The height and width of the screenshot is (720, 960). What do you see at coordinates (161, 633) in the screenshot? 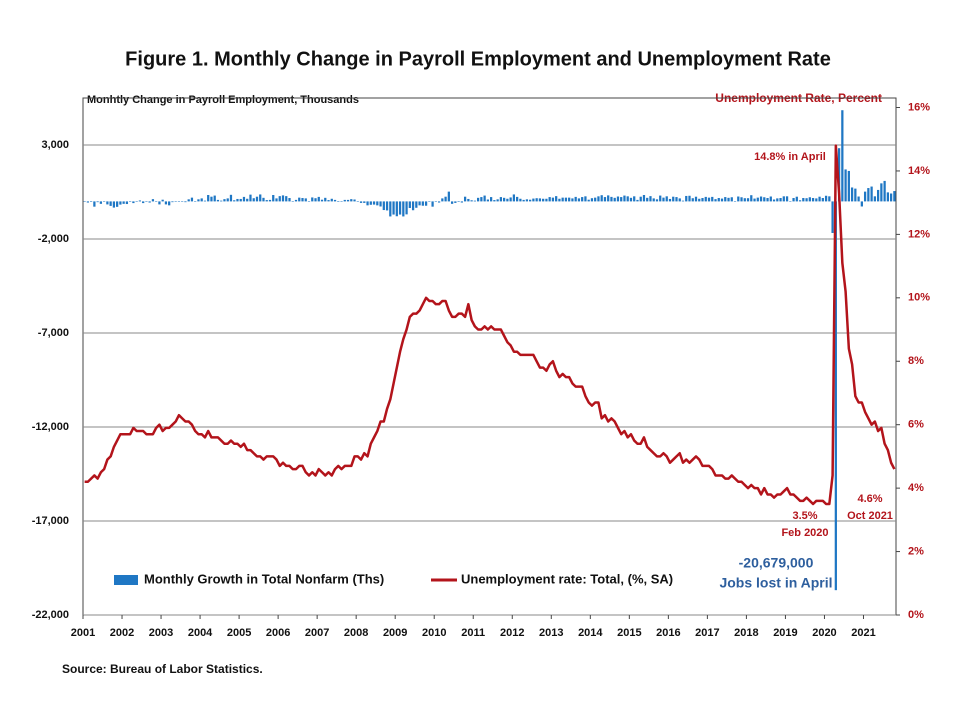
I see `x-tick-label: 2003` at bounding box center [161, 633].